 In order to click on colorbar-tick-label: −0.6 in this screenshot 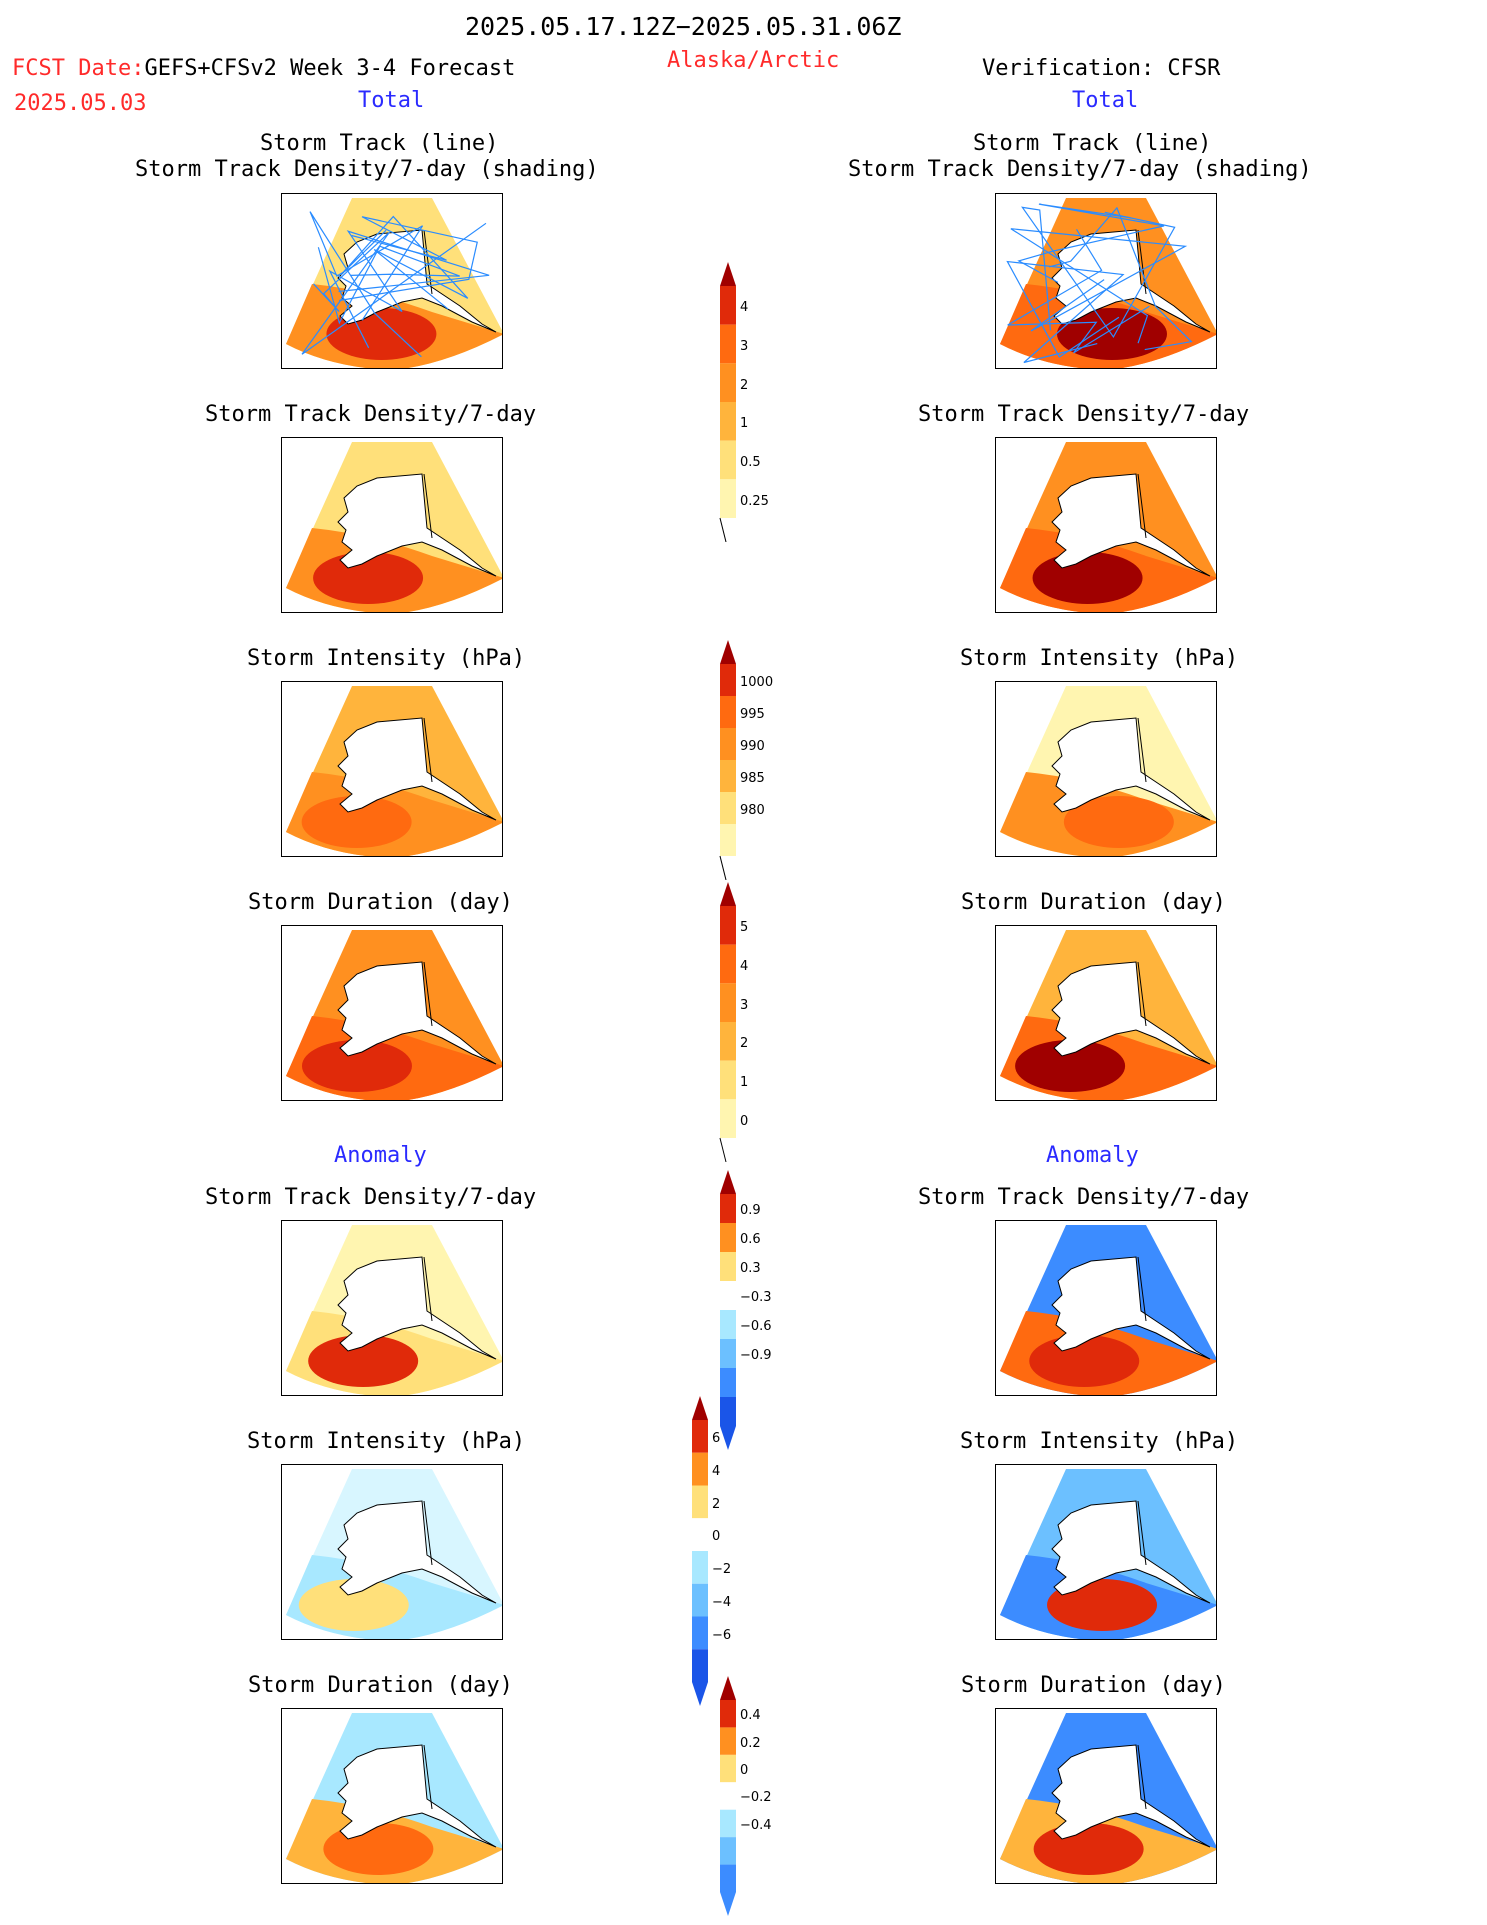, I will do `click(756, 1326)`.